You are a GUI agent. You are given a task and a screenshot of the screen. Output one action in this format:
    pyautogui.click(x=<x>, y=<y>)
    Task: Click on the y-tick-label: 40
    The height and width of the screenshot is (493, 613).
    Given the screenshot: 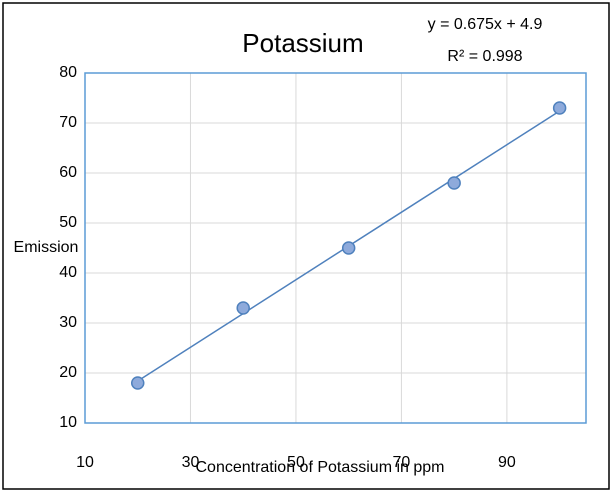 What is the action you would take?
    pyautogui.click(x=68, y=272)
    